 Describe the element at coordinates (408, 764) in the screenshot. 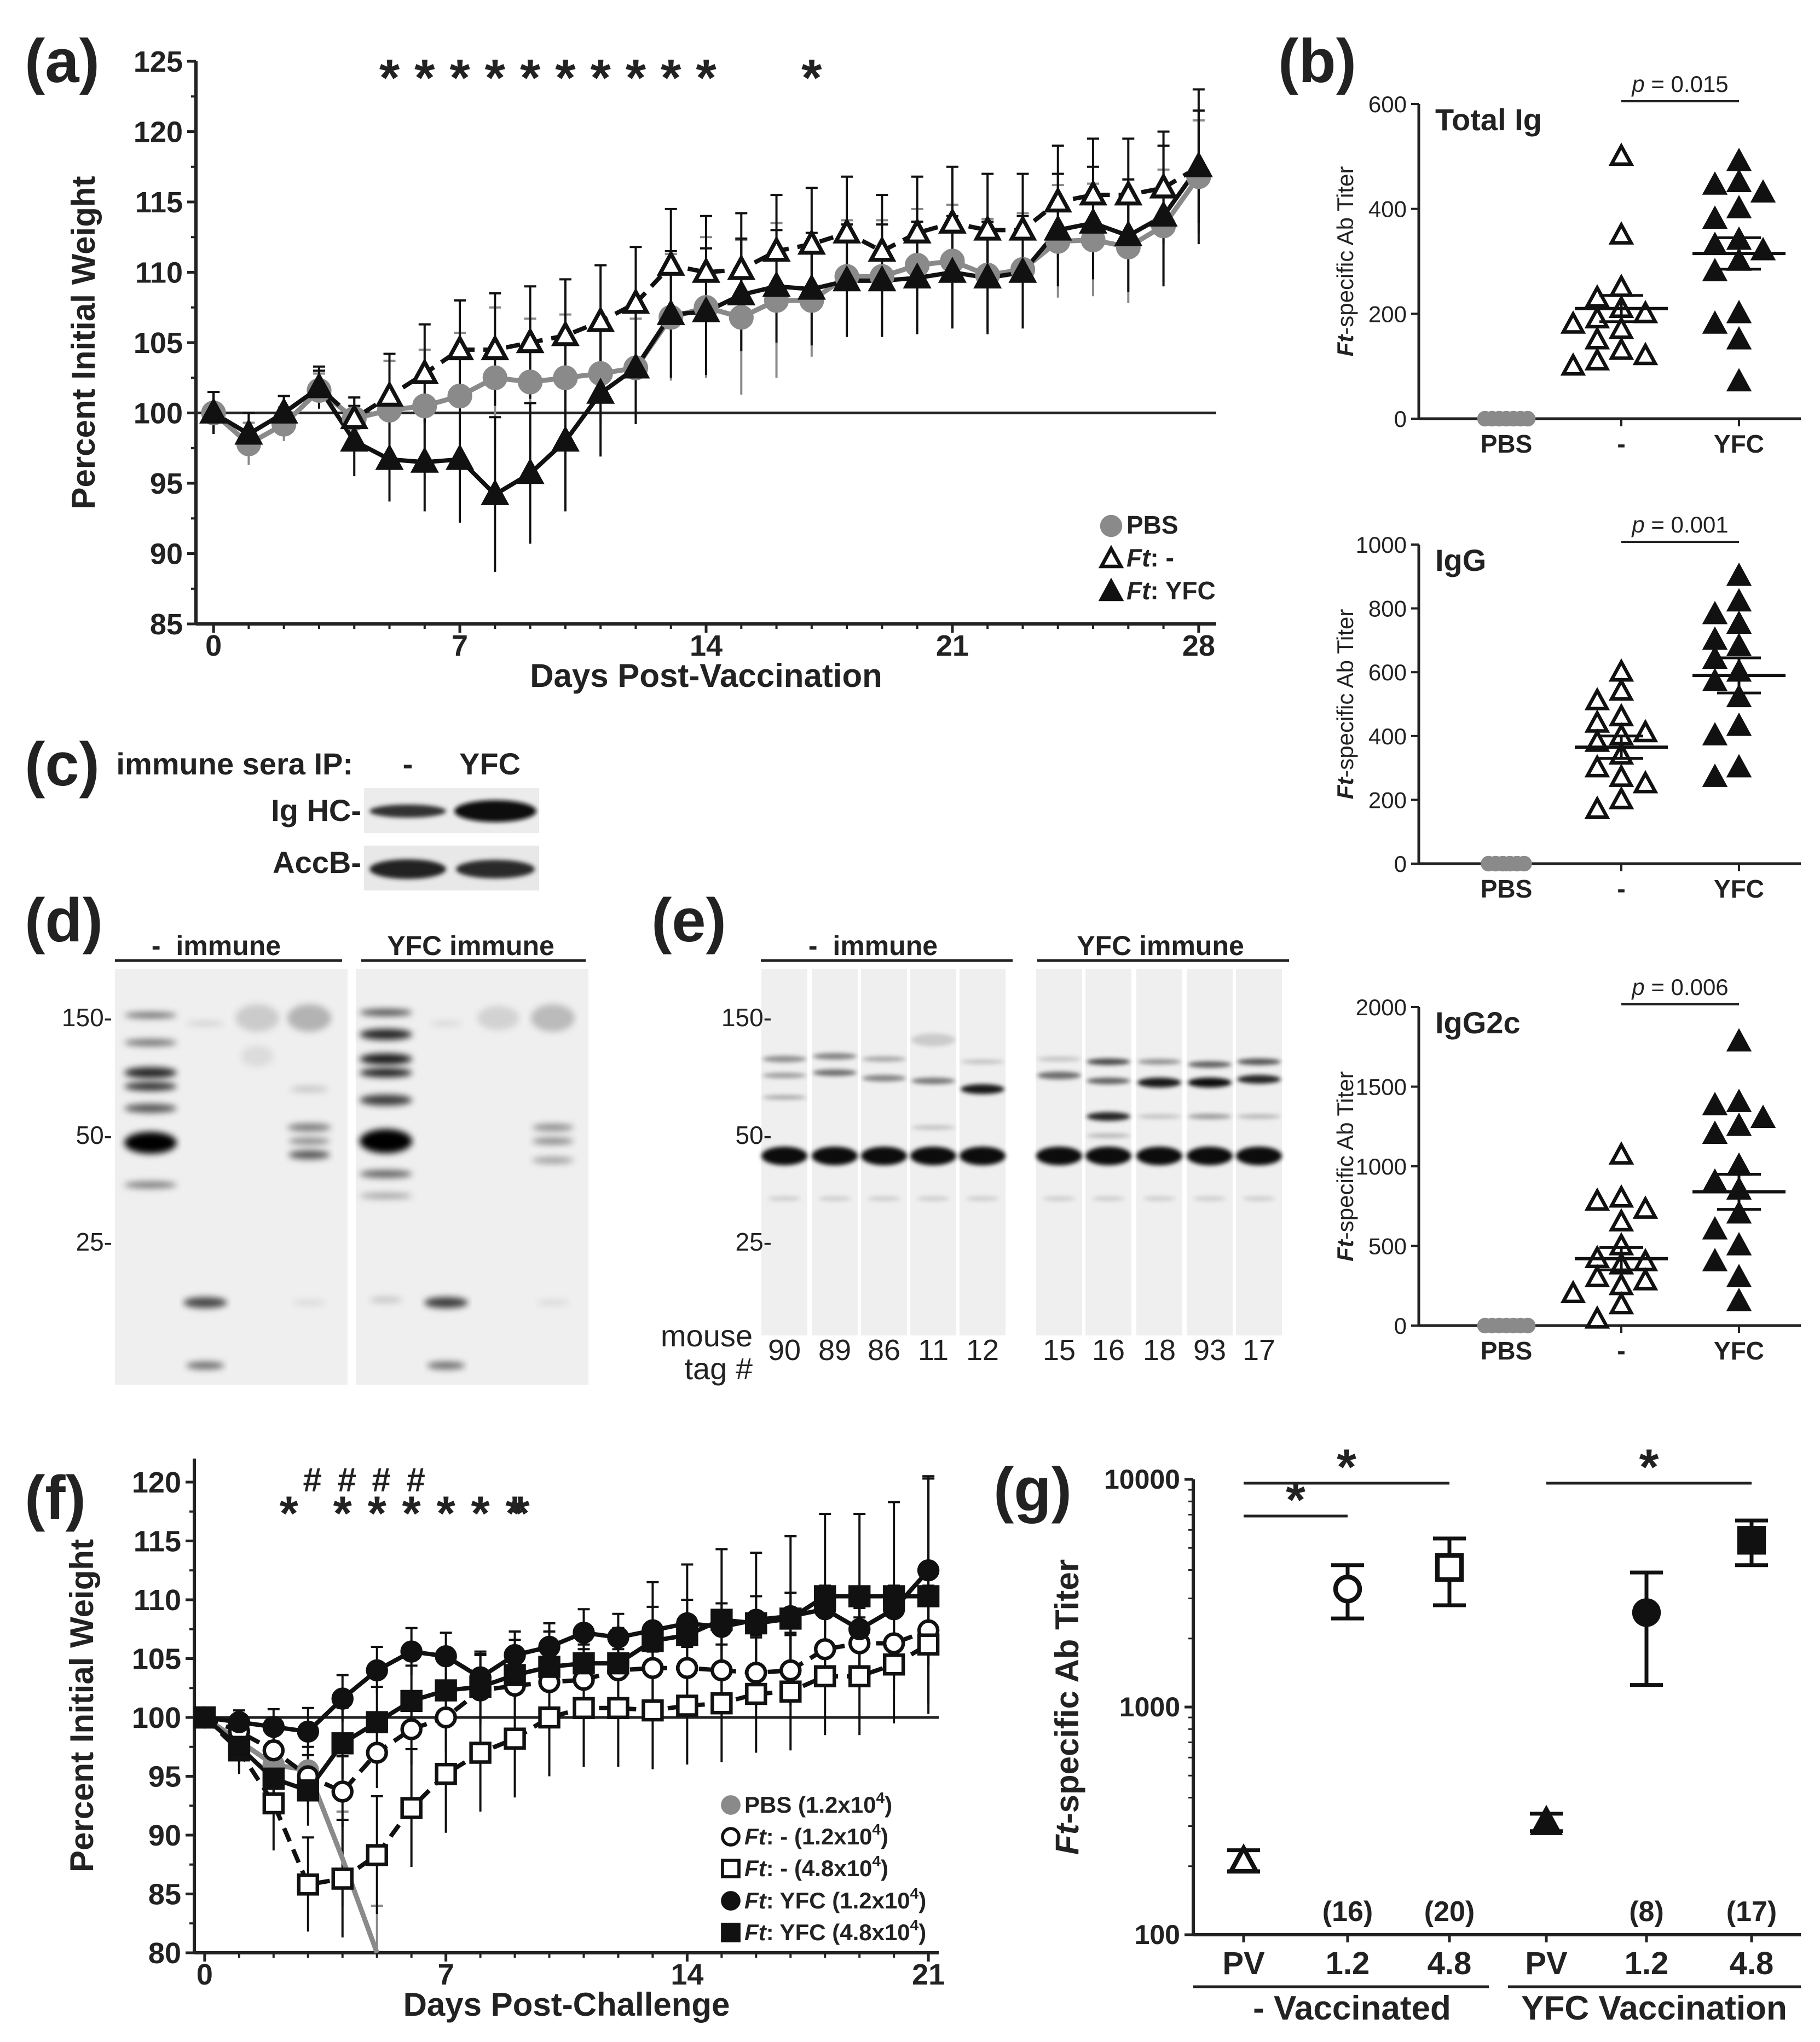

I see `blot-c-lane-minus: -` at that location.